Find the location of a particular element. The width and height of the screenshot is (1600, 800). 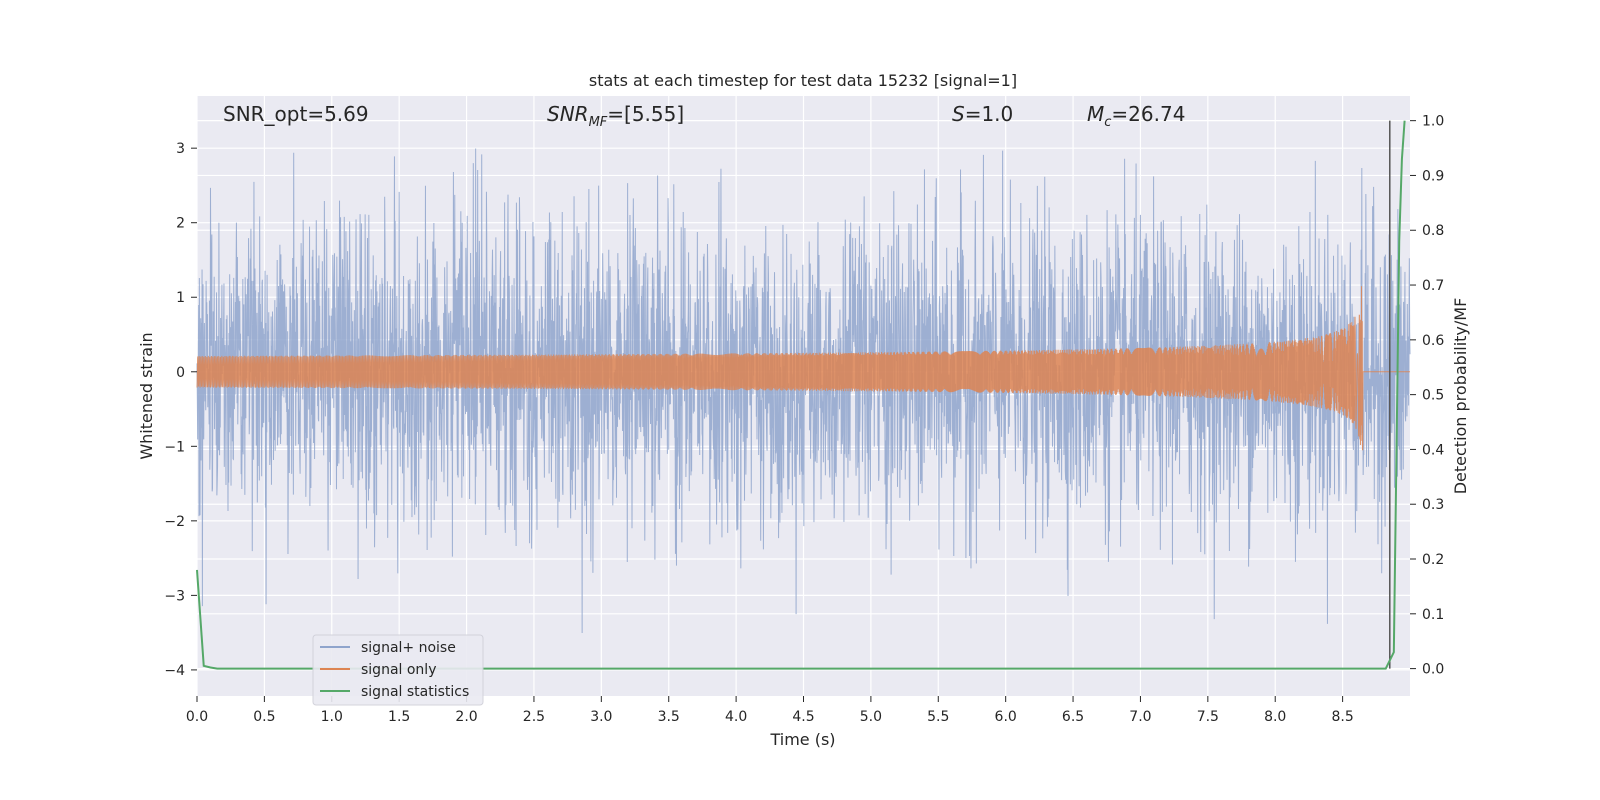

x-tick-label: 6.0 is located at coordinates (1006, 717).